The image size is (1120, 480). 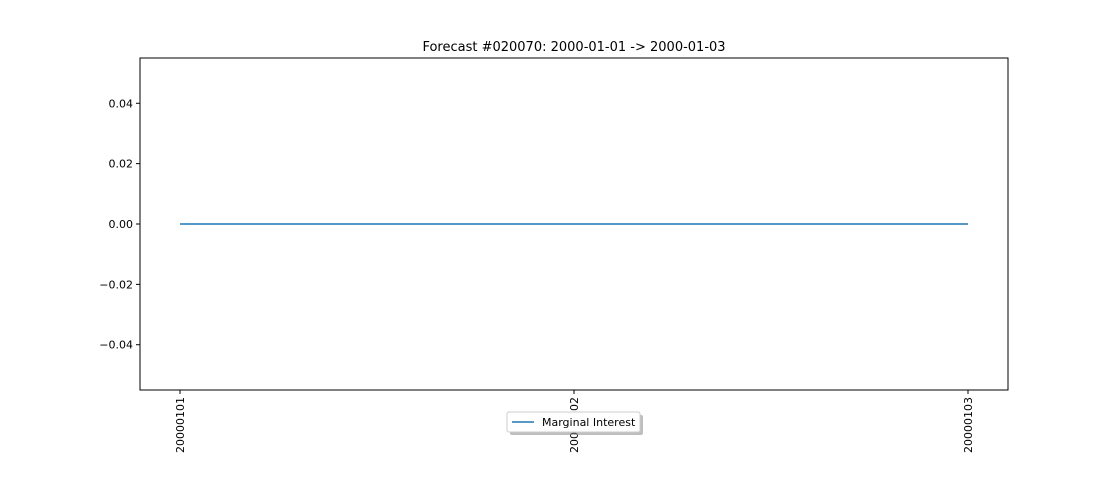 I want to click on y-axis: −0.04 −0.02 0.00 0.02 0.04, so click(x=119, y=224).